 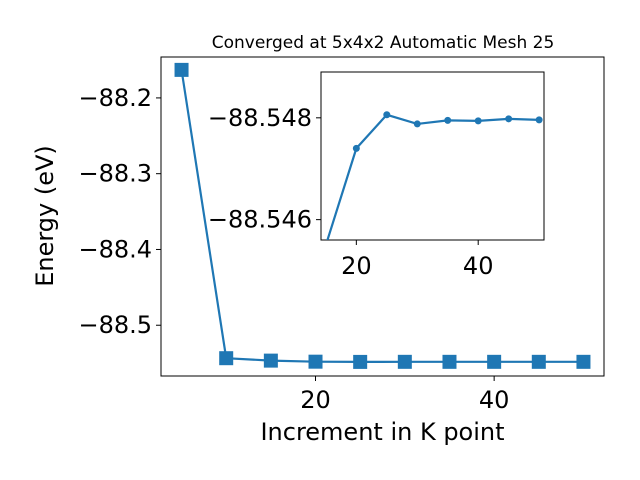 What do you see at coordinates (383, 43) in the screenshot?
I see `chart-title: Converged at 5x4x2 Automatic Mesh 25` at bounding box center [383, 43].